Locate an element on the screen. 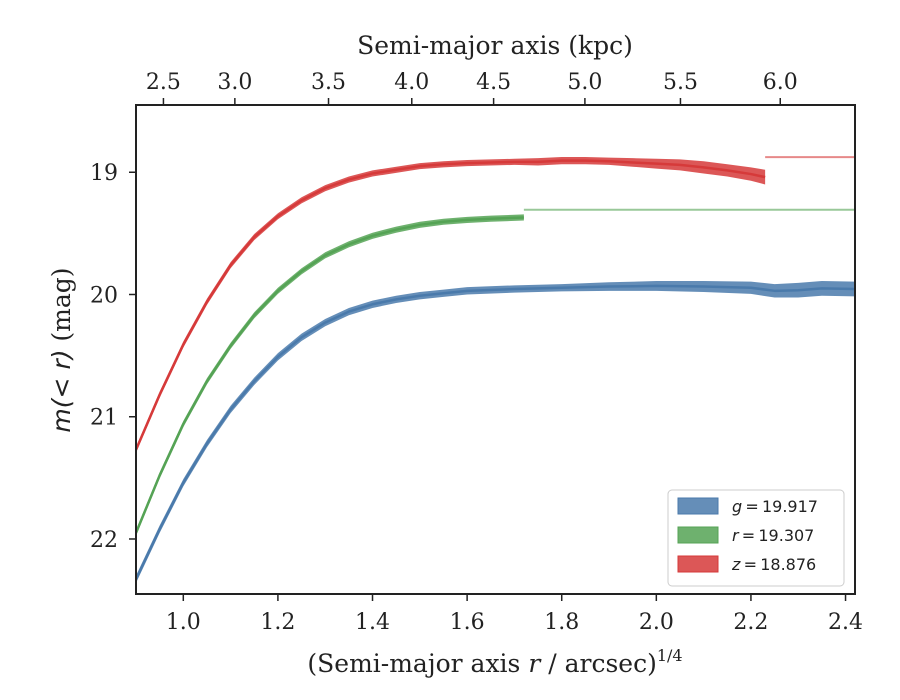 This screenshot has height=700, width=900. y-tick-label: 22 is located at coordinates (104, 540).